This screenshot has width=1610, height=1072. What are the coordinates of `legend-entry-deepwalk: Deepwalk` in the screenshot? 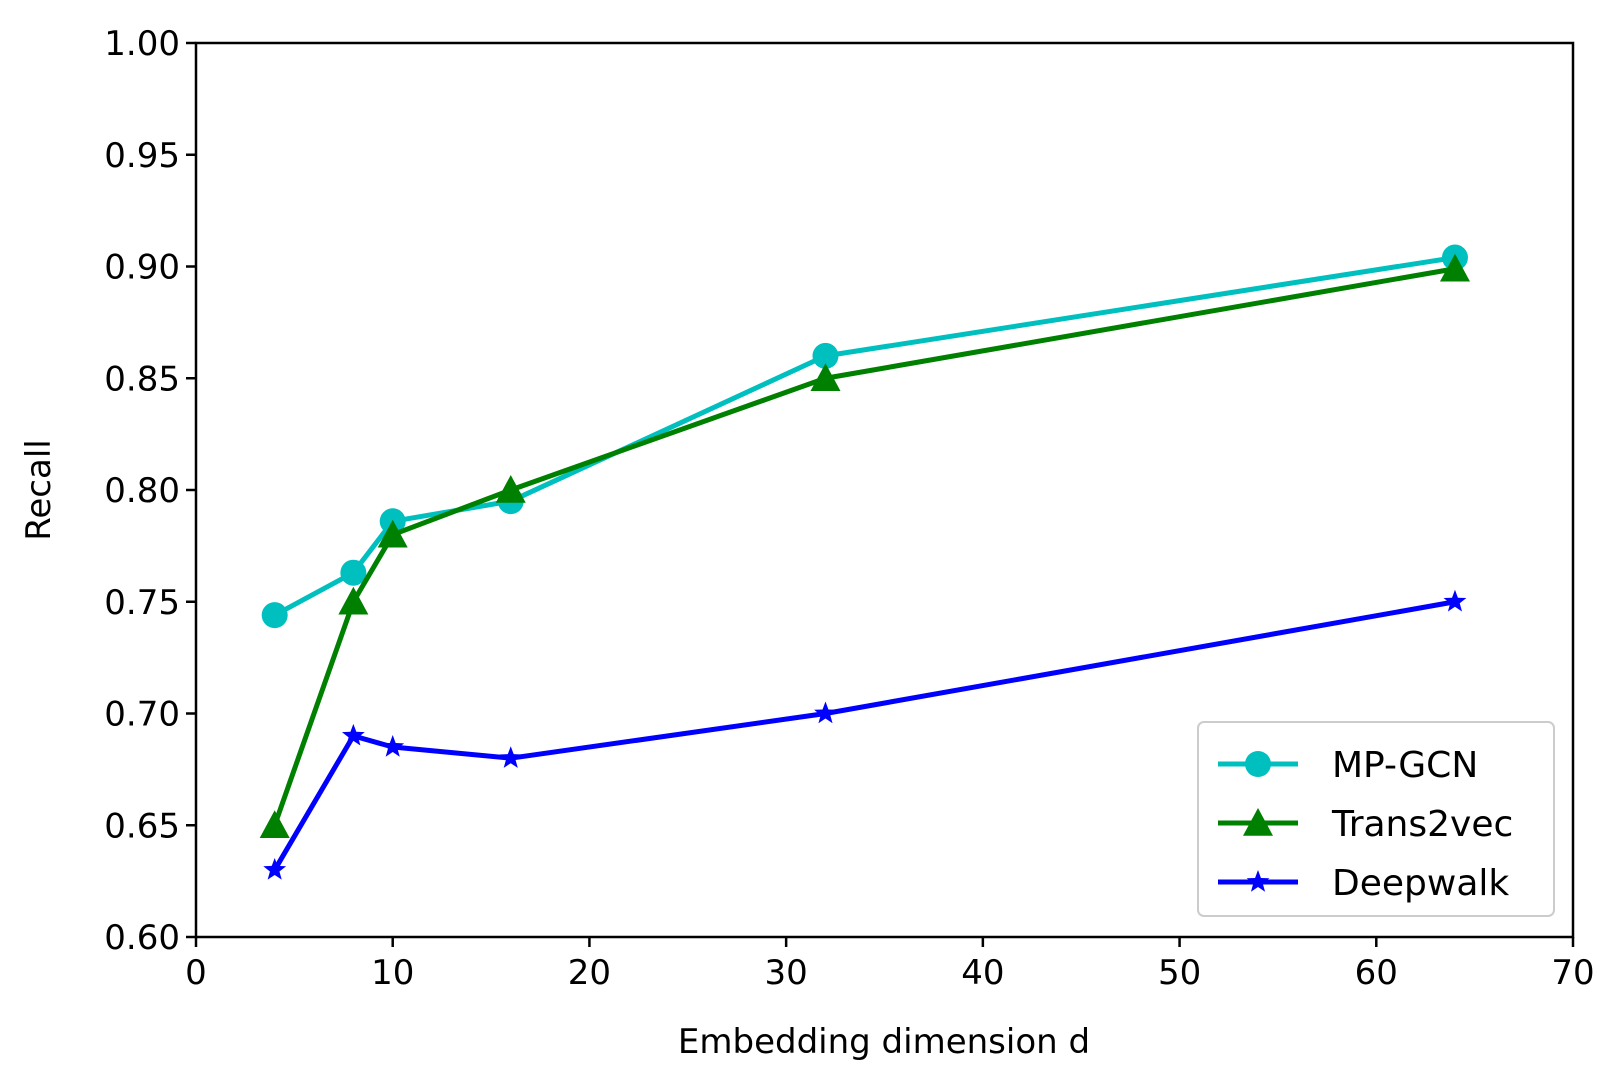 It's located at (1363, 883).